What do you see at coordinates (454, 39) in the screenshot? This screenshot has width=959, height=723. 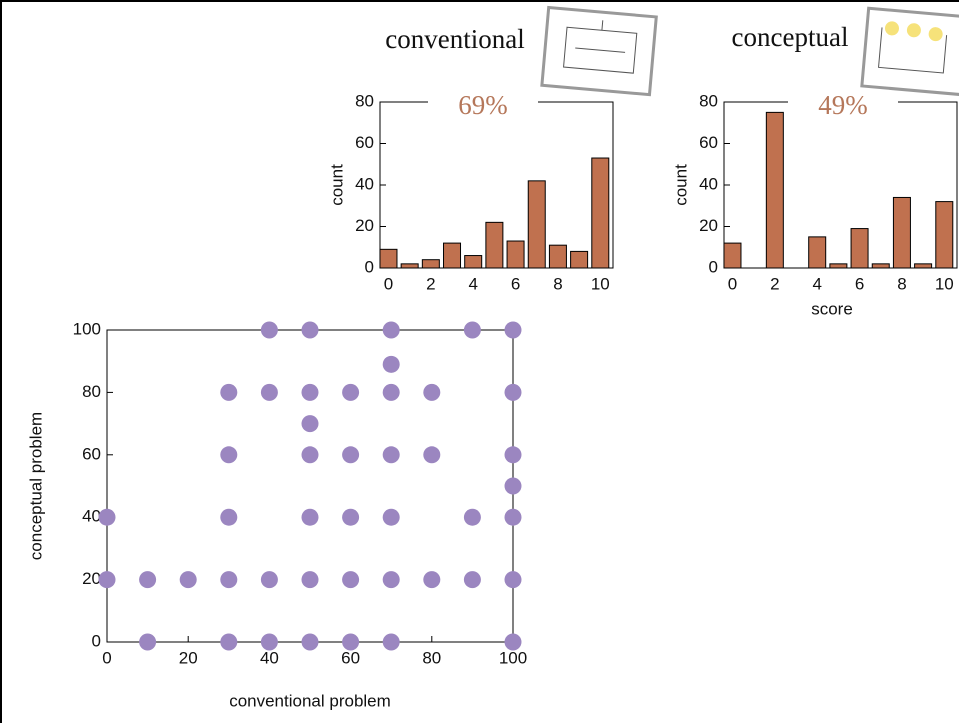 I see `chart-title: conventional` at bounding box center [454, 39].